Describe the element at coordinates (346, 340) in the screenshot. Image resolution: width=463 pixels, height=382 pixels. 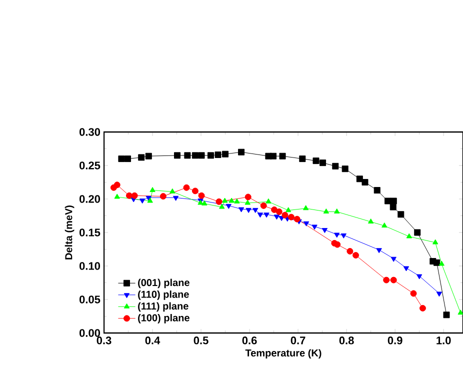
I see `x-tick-label: 0.8` at that location.